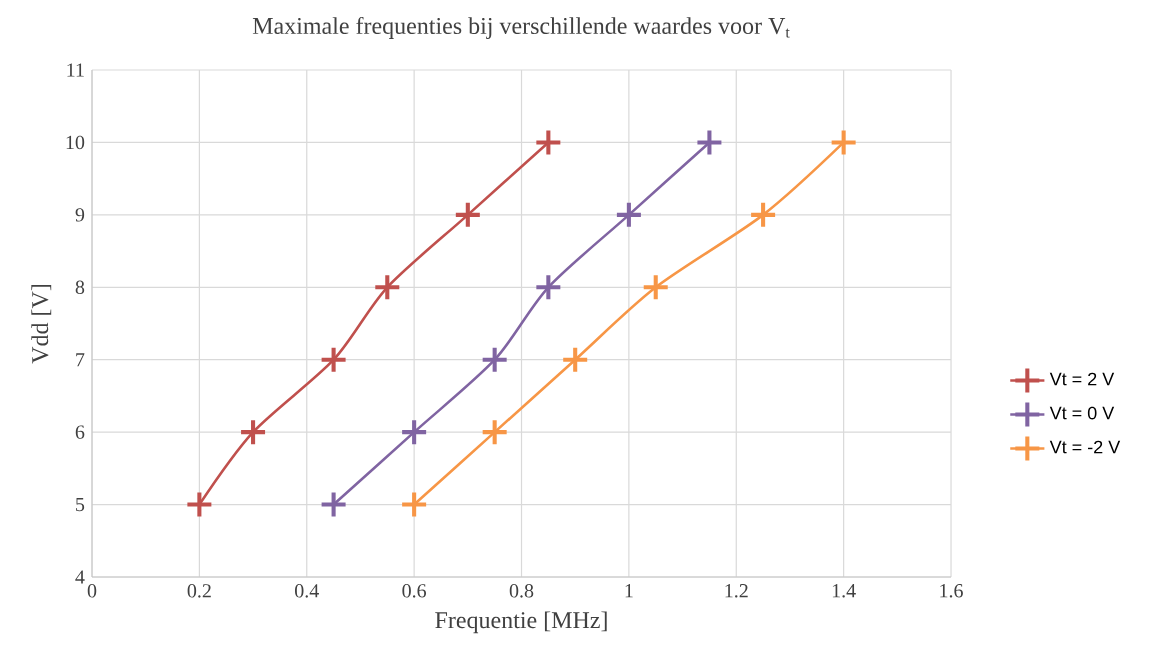 Image resolution: width=1160 pixels, height=663 pixels. Describe the element at coordinates (80, 577) in the screenshot. I see `y-tick-label: 4` at that location.